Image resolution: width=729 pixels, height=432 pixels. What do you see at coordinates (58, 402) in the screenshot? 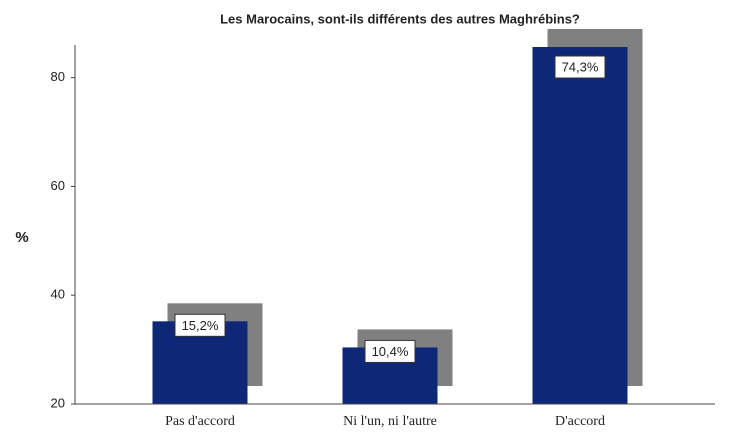
I see `y-tick-label: 20` at bounding box center [58, 402].